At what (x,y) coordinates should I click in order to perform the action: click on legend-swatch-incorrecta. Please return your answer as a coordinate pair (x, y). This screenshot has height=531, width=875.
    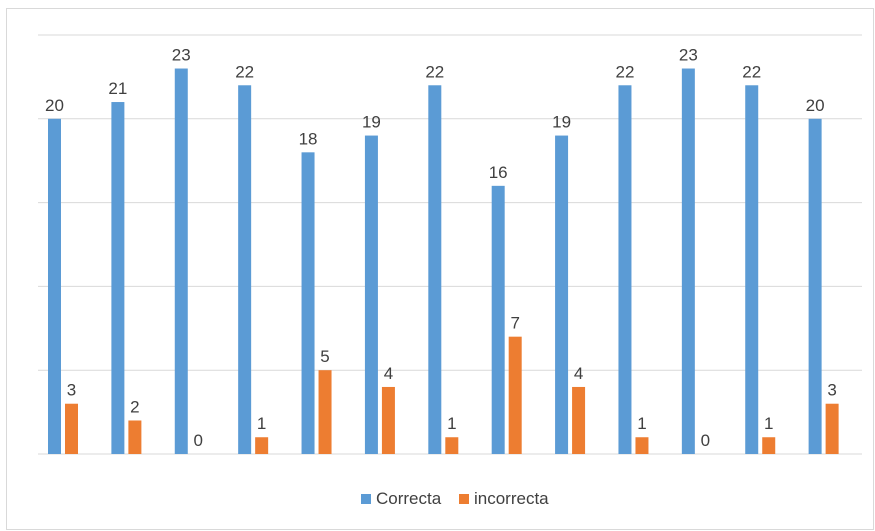
    Looking at the image, I should click on (464, 499).